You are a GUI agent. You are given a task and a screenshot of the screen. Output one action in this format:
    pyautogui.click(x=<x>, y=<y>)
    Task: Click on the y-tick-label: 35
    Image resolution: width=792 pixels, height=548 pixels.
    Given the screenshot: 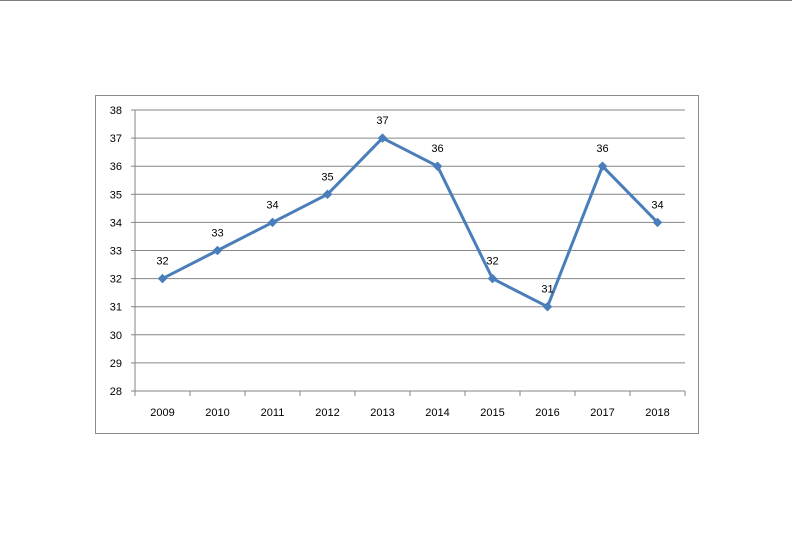 What is the action you would take?
    pyautogui.click(x=116, y=195)
    